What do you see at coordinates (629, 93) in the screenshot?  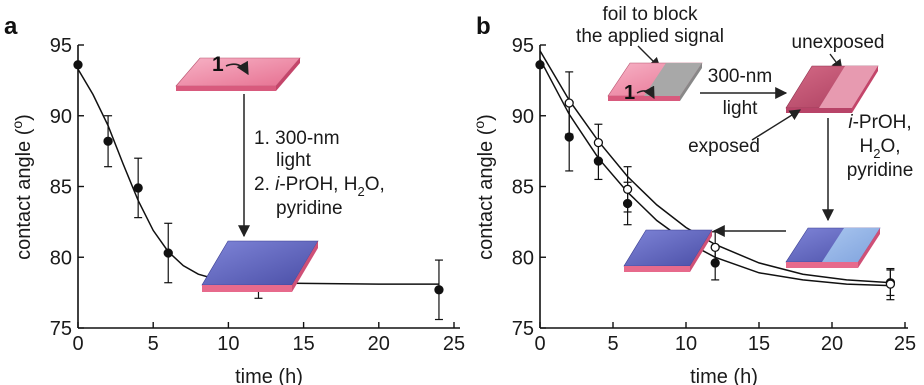 I see `reagent-label-b: 1` at bounding box center [629, 93].